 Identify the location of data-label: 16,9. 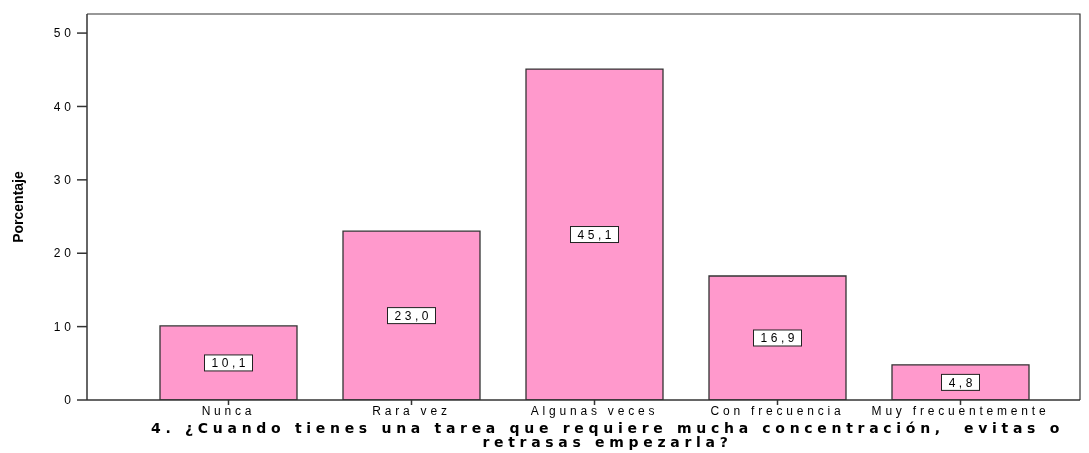
(779, 338).